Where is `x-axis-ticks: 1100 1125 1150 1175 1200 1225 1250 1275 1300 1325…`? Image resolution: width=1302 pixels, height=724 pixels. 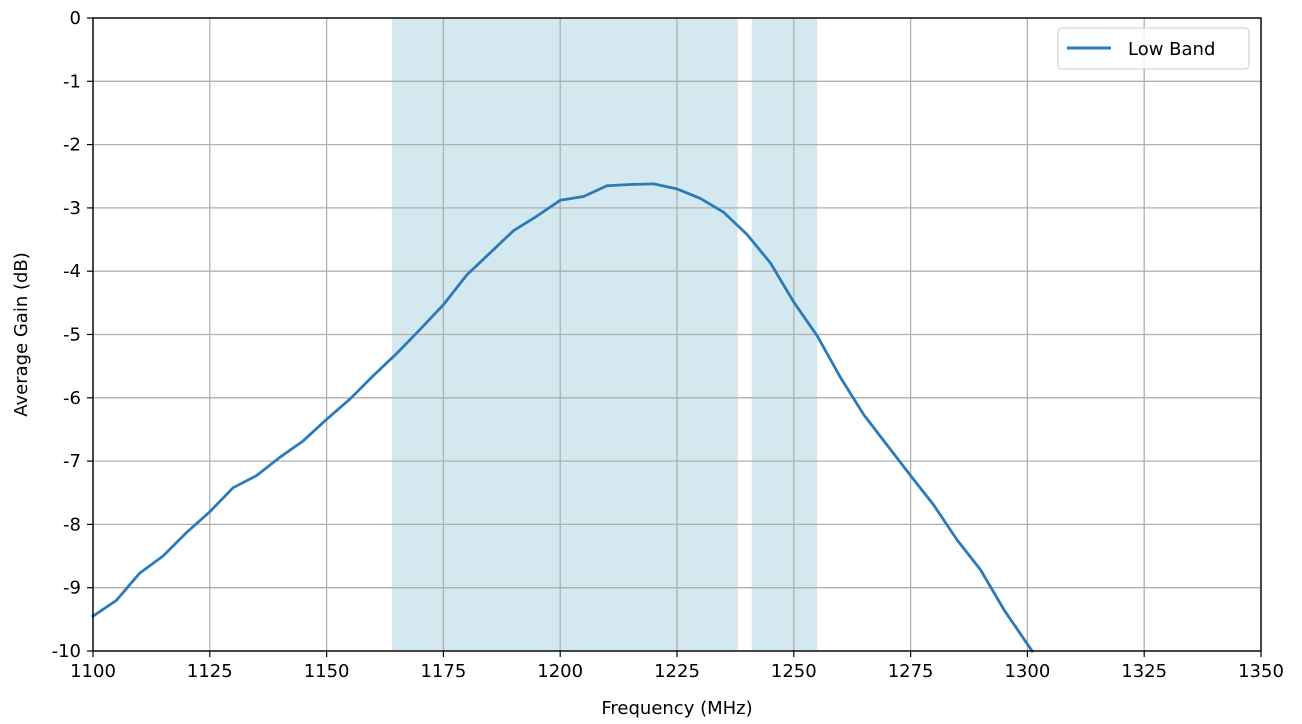
x-axis-ticks: 1100 1125 1150 1175 1200 1225 1250 1275 1300 1325… is located at coordinates (677, 666).